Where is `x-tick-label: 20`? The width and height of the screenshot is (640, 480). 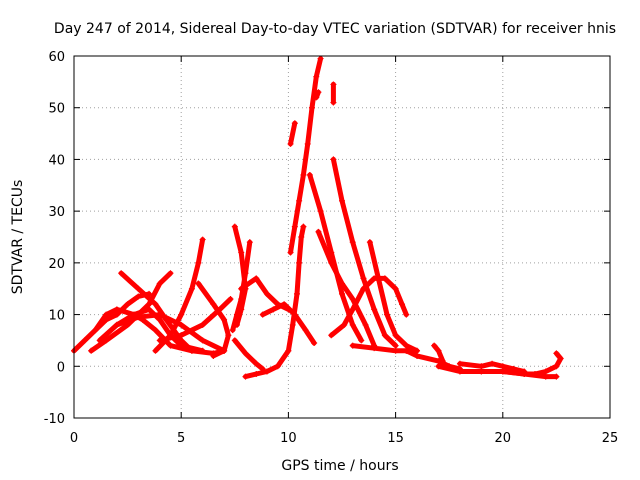 x-tick-label: 20 is located at coordinates (503, 438).